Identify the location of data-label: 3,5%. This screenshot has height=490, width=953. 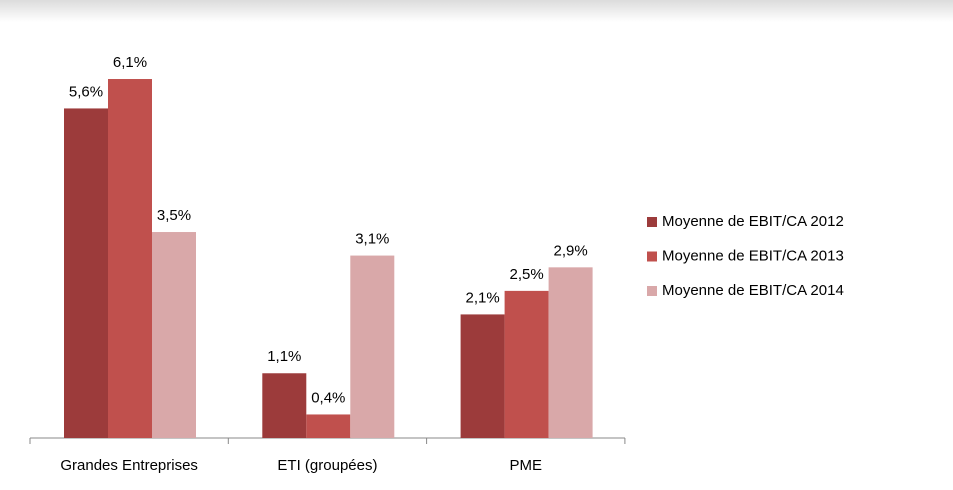
(174, 215).